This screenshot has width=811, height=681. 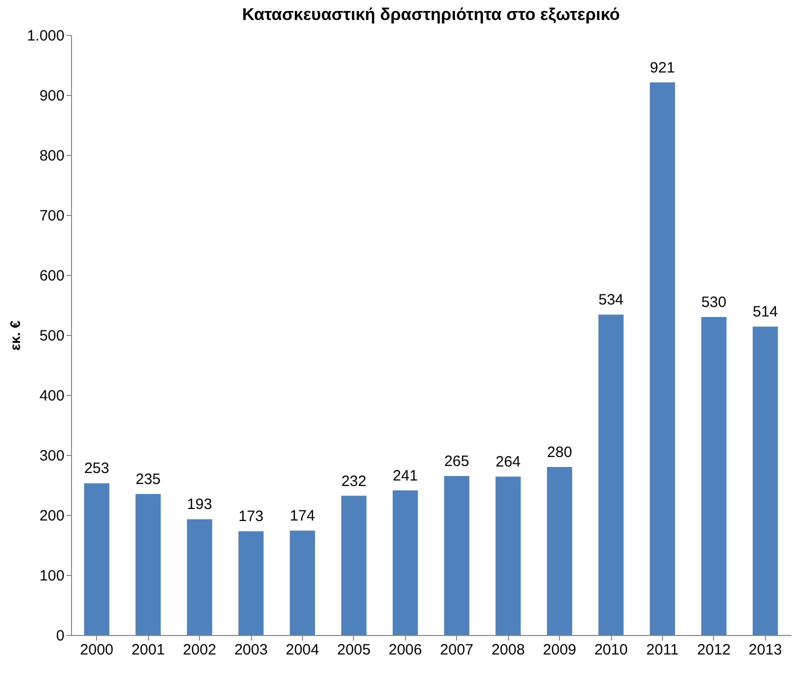 What do you see at coordinates (51, 336) in the screenshot?
I see `y-tick-label: 500` at bounding box center [51, 336].